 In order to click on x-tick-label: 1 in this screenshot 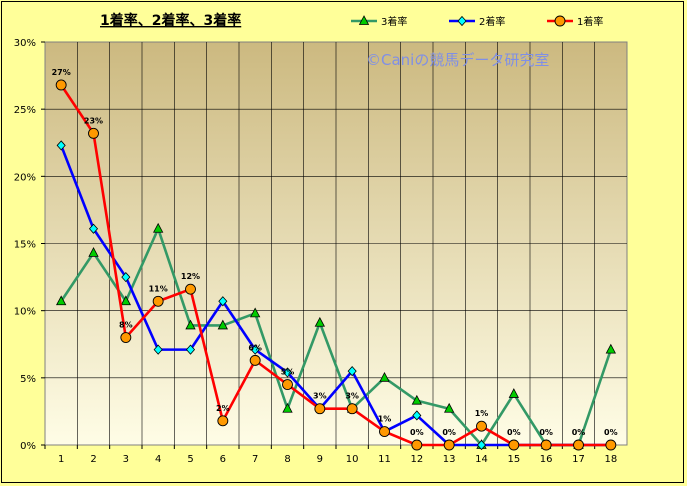, I will do `click(61, 459)`.